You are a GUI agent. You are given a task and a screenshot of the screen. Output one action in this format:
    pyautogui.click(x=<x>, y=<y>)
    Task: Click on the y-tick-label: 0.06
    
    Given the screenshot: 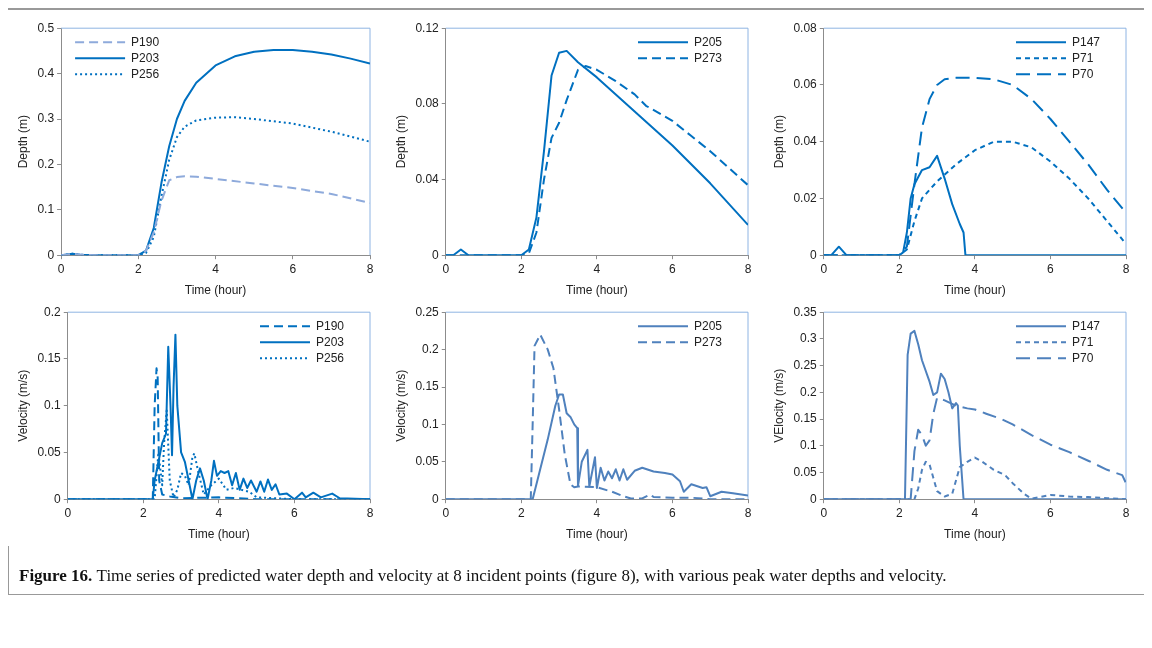 What is the action you would take?
    pyautogui.click(x=805, y=84)
    